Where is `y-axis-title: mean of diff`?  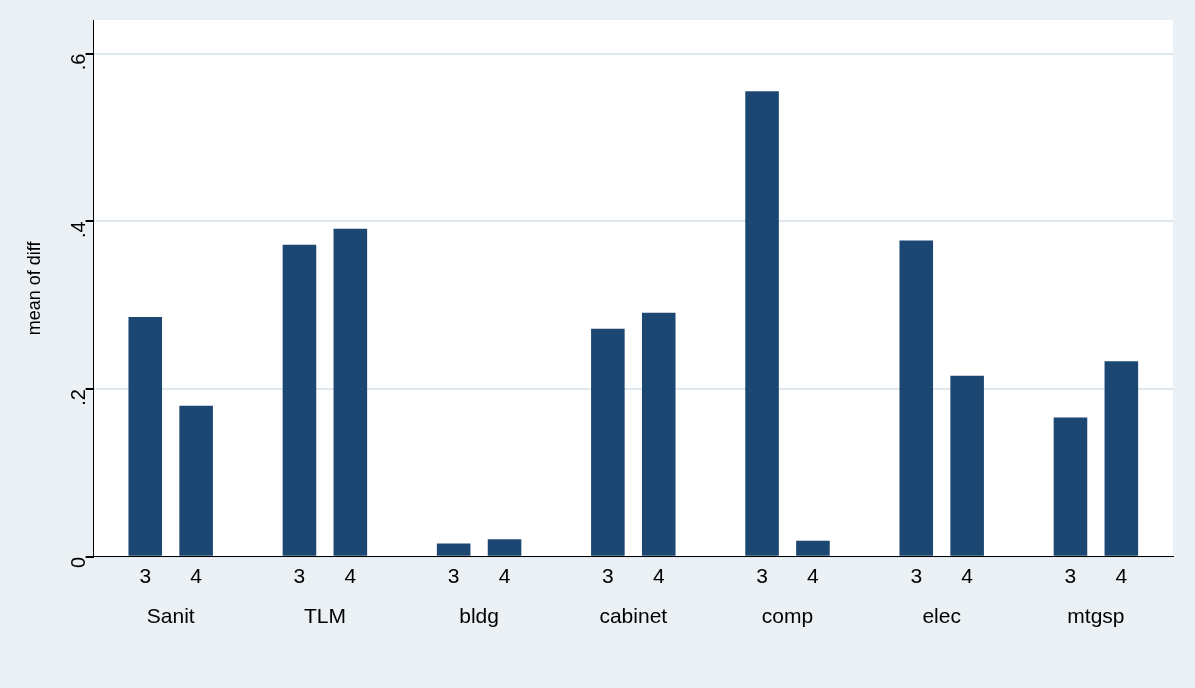
y-axis-title: mean of diff is located at coordinates (33, 288).